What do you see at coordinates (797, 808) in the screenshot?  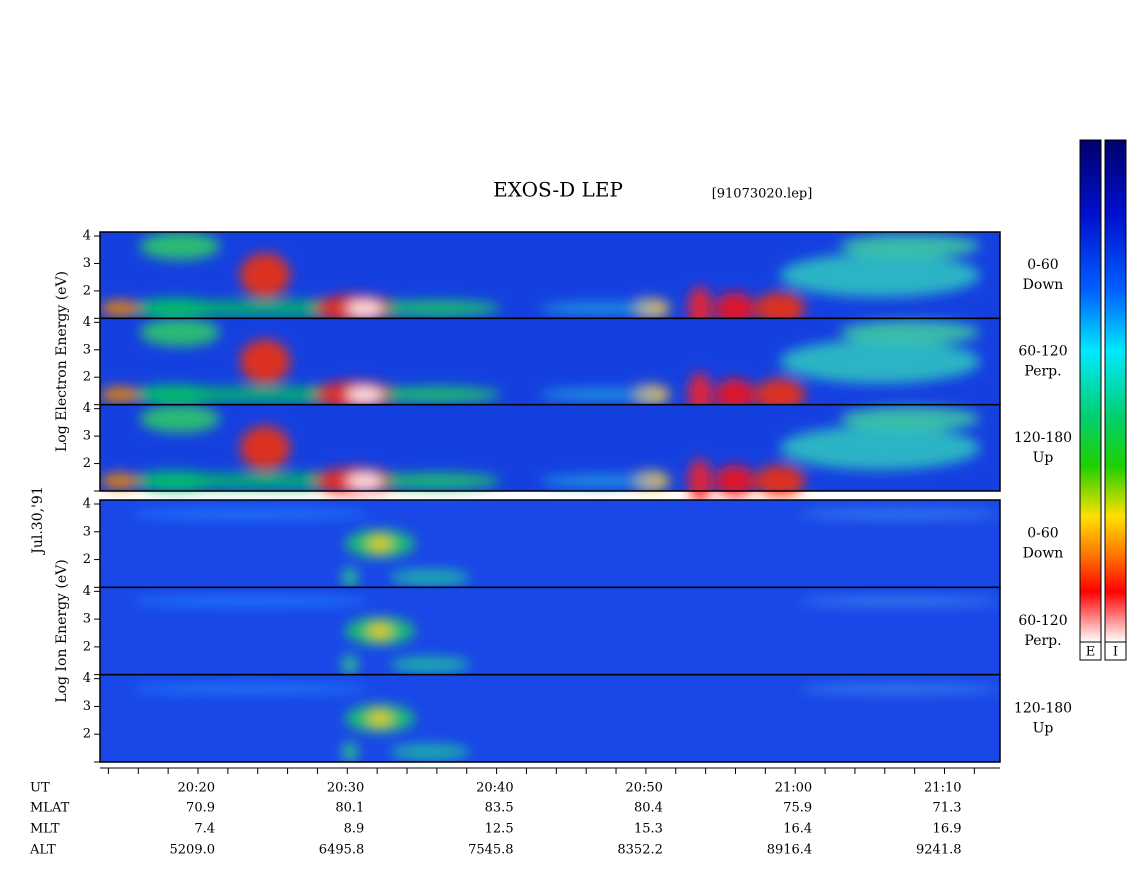 I see `row-value: 75.9` at bounding box center [797, 808].